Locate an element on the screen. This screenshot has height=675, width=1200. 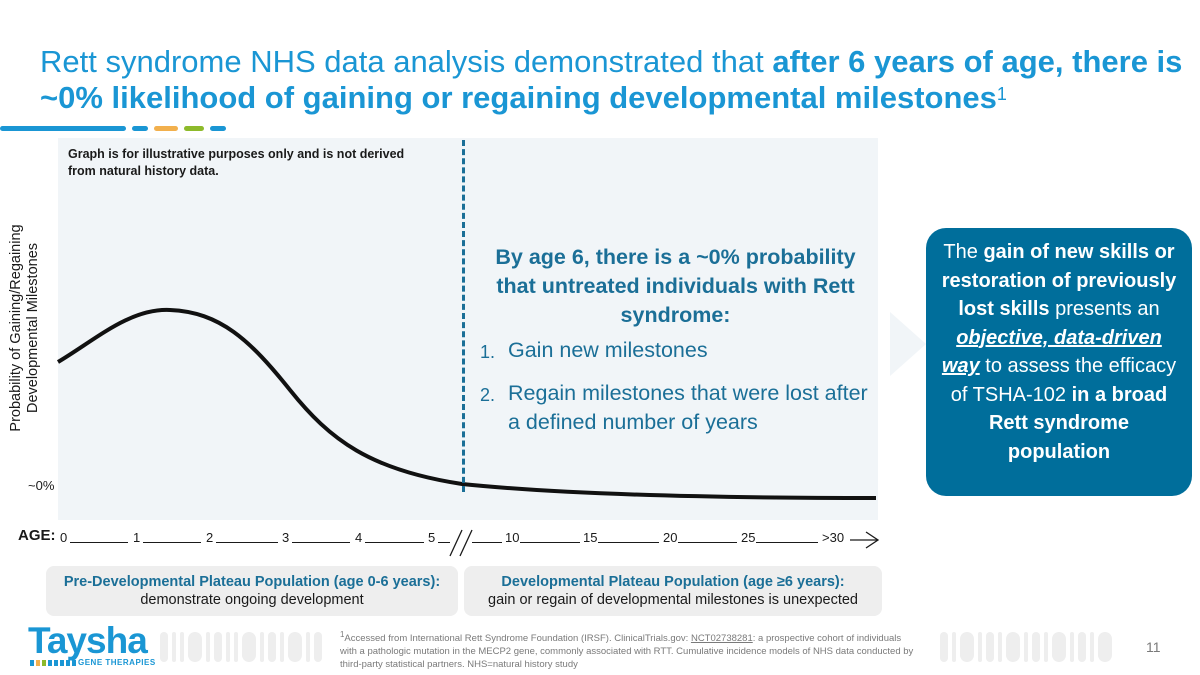
pre-plateau-description: demonstrate ongoing development is located at coordinates (252, 600).